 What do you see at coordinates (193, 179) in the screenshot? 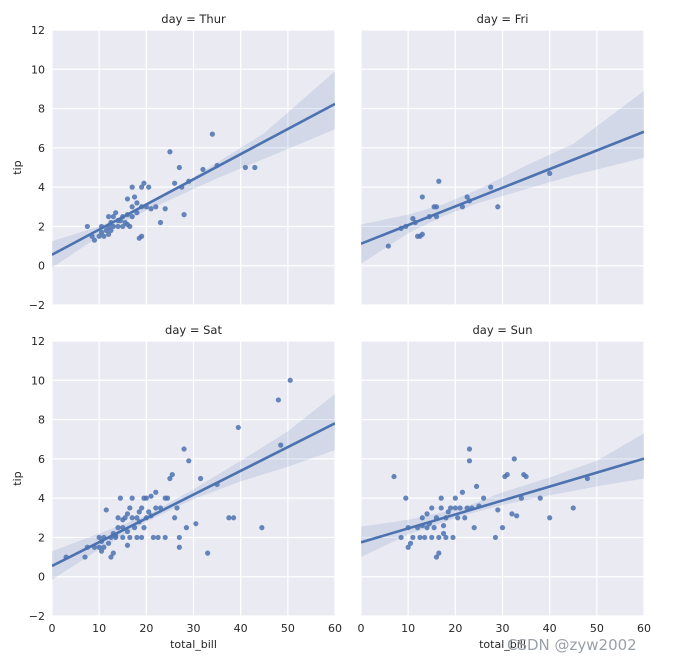
I see `regression-line` at bounding box center [193, 179].